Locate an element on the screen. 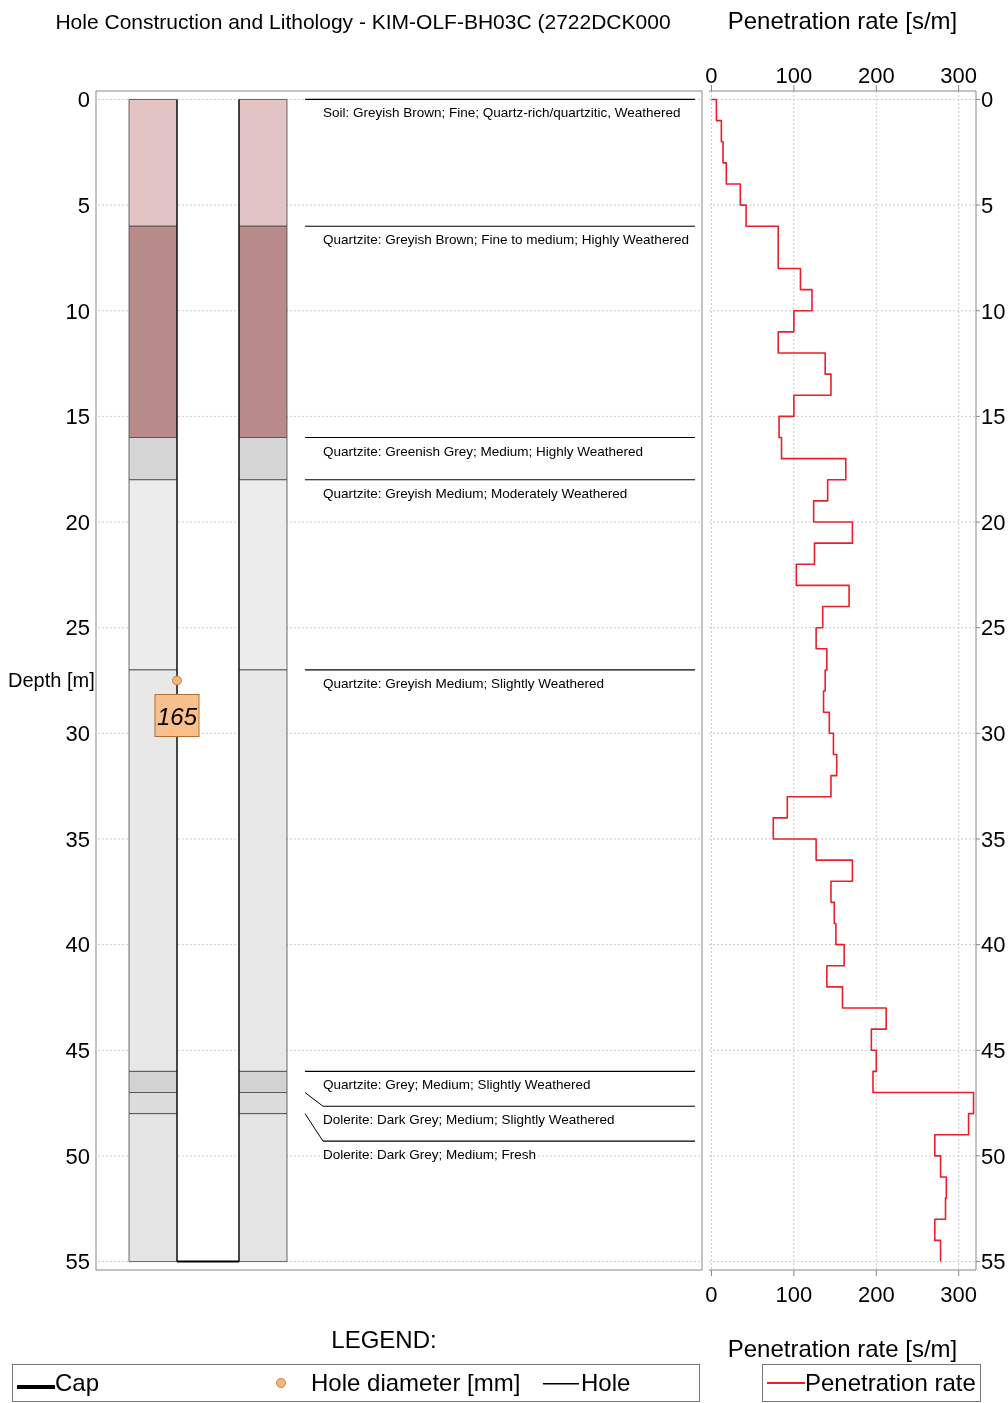 This screenshot has width=1008, height=1403. x-tick-label: 200 is located at coordinates (876, 75).